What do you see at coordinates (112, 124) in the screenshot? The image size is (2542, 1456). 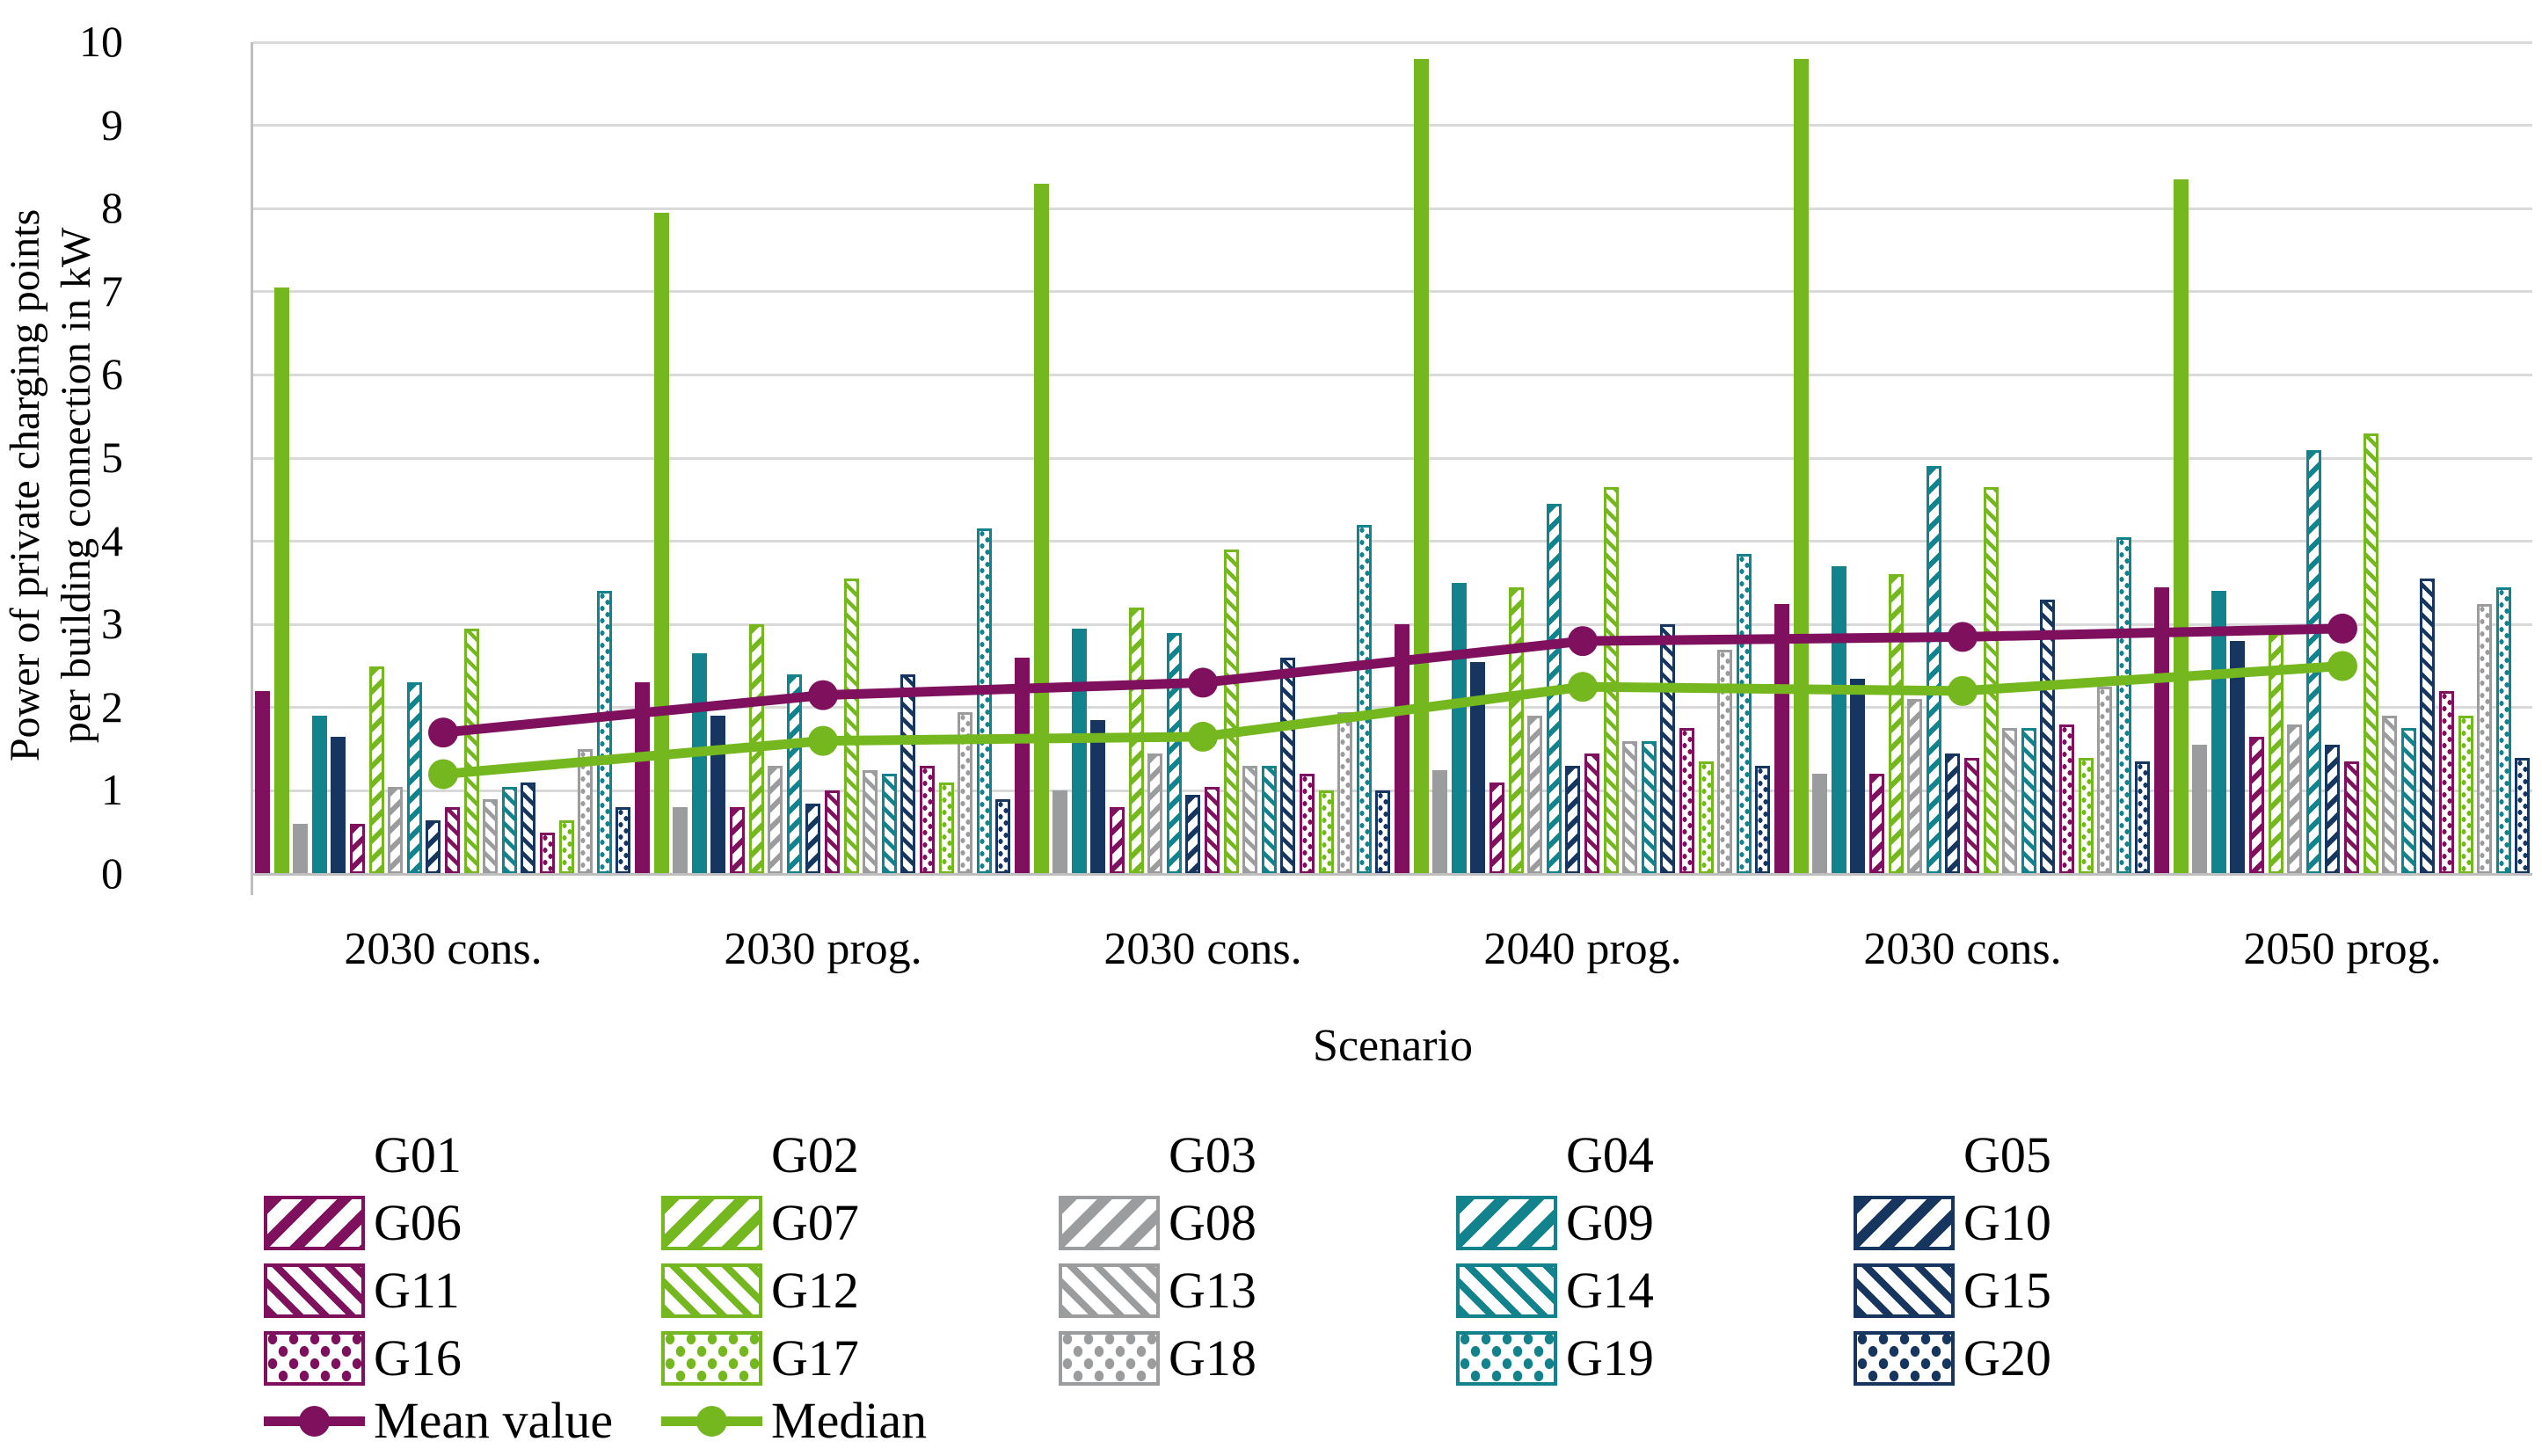 I see `y-tick-label-9: 9` at bounding box center [112, 124].